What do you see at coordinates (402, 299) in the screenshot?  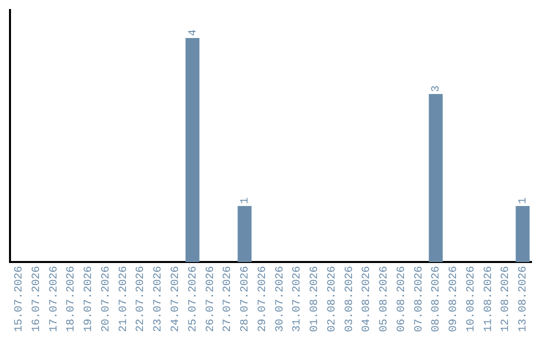 I see `x-tick-label: 06.08.2026` at bounding box center [402, 299].